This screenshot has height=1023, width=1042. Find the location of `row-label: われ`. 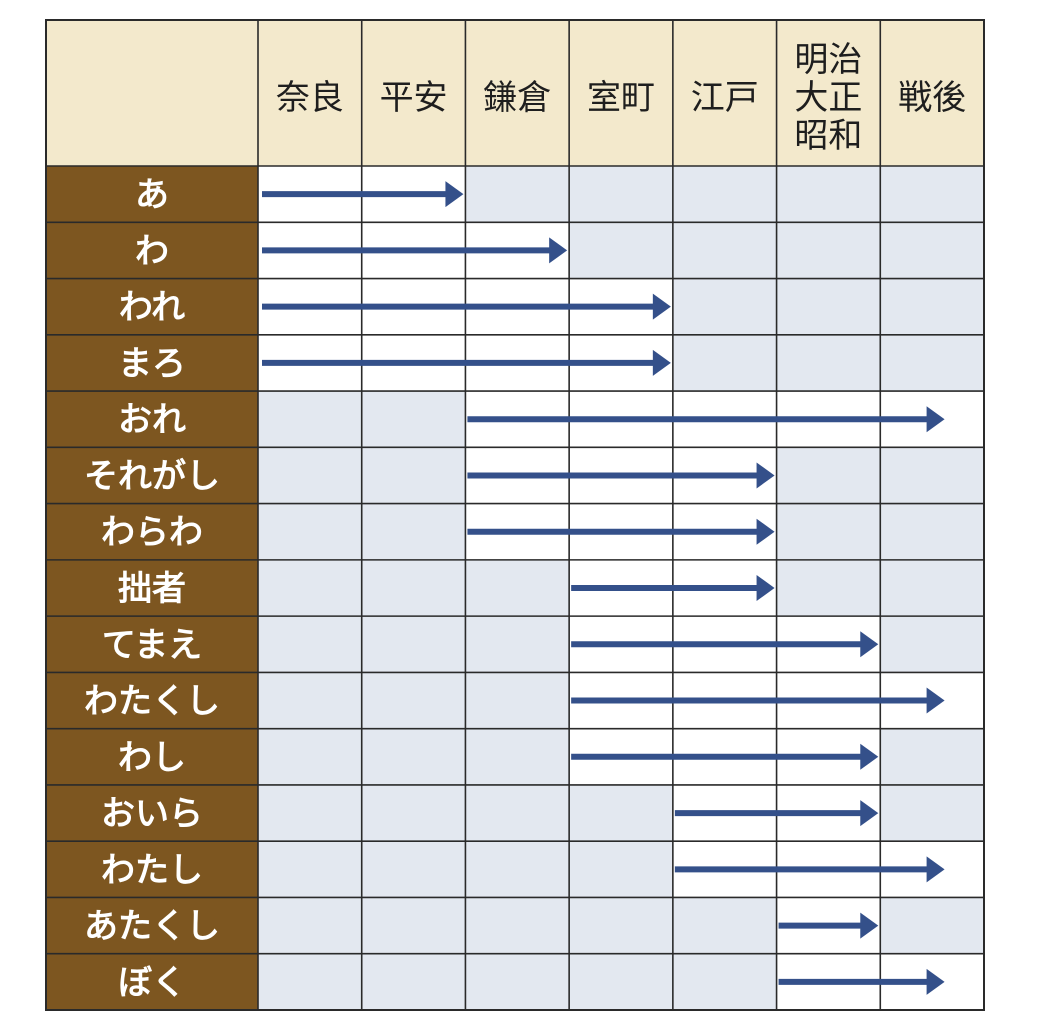

row-label: われ is located at coordinates (152, 308).